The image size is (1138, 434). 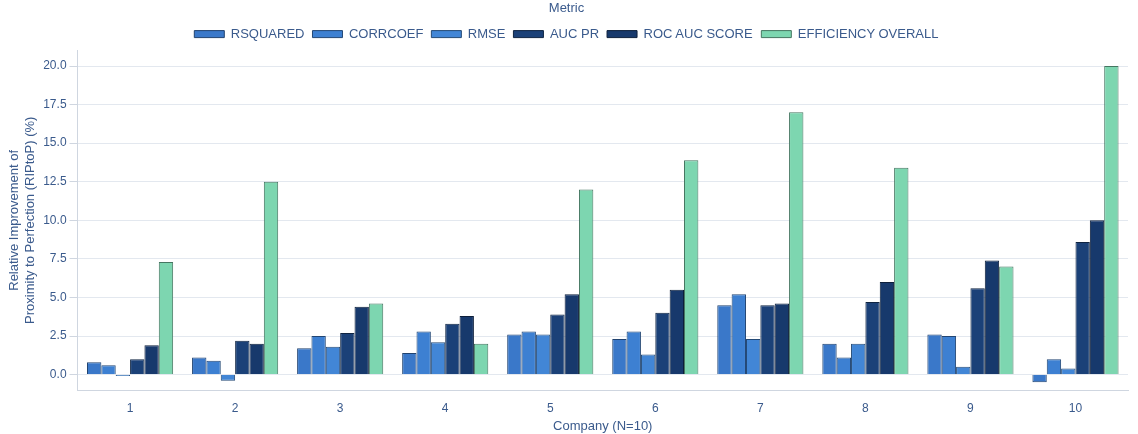 What do you see at coordinates (445, 407) in the screenshot?
I see `x-tick-label: 4` at bounding box center [445, 407].